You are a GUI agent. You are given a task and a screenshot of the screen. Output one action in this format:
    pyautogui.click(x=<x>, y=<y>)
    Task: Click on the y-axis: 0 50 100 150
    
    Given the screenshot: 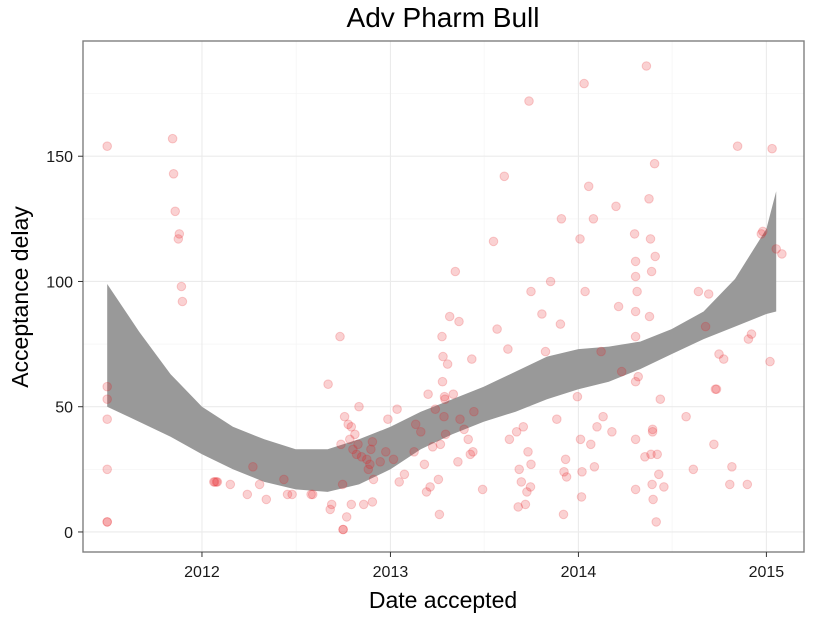 What is the action you would take?
    pyautogui.click(x=64, y=345)
    